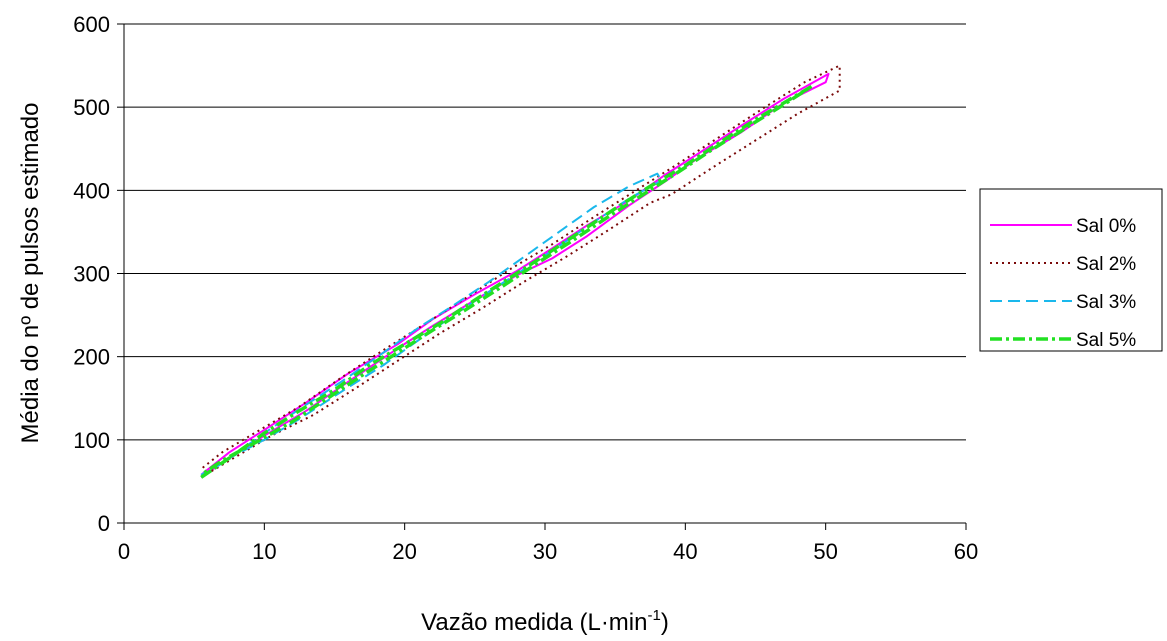 This screenshot has width=1167, height=641. I want to click on legend: Sal 0% Sal 2% Sal 3% Sal 5%, so click(1071, 270).